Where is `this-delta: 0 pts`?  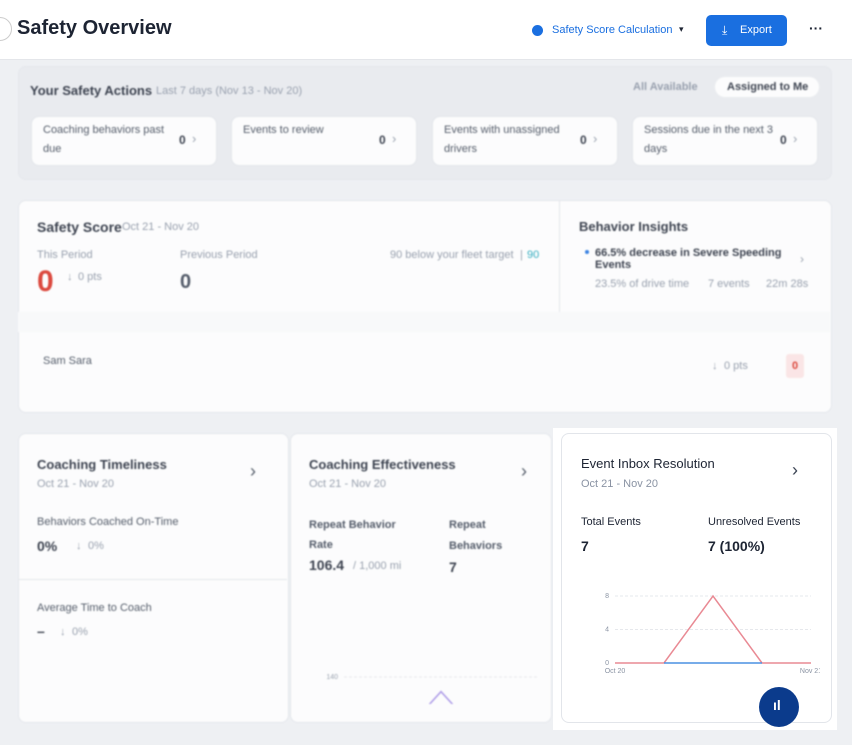
this-delta: 0 pts is located at coordinates (90, 277).